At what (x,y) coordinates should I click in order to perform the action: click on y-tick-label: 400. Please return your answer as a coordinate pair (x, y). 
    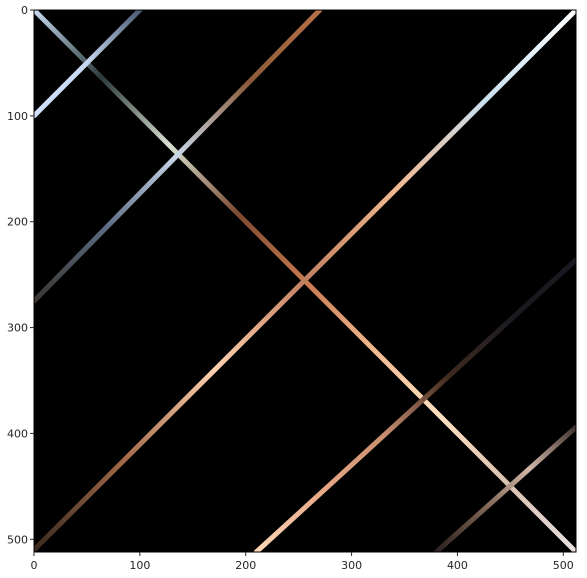
    Looking at the image, I should click on (17, 433).